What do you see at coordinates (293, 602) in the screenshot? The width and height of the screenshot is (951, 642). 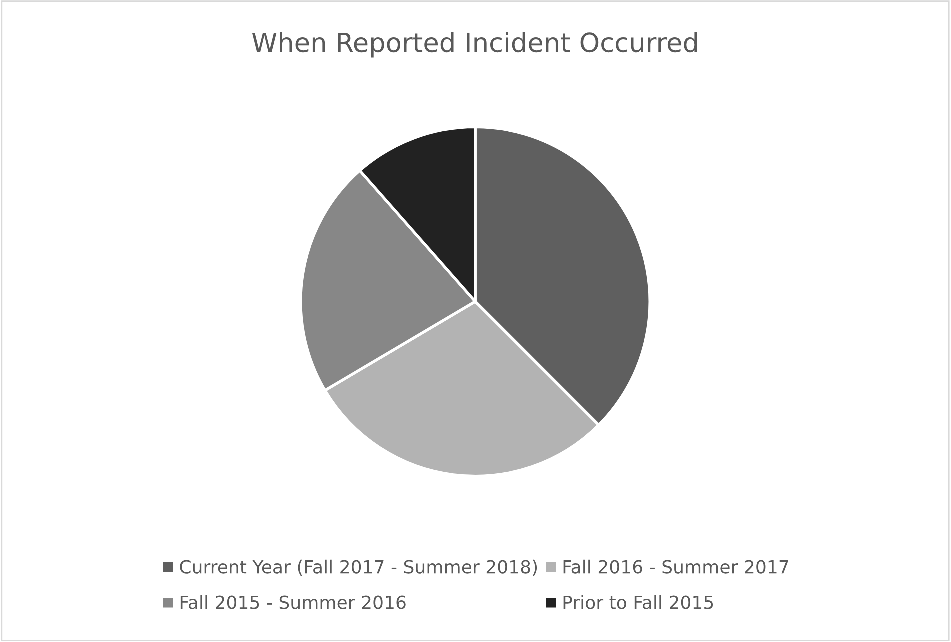 I see `legend-label: Fall 2015 - Summer 2016` at bounding box center [293, 602].